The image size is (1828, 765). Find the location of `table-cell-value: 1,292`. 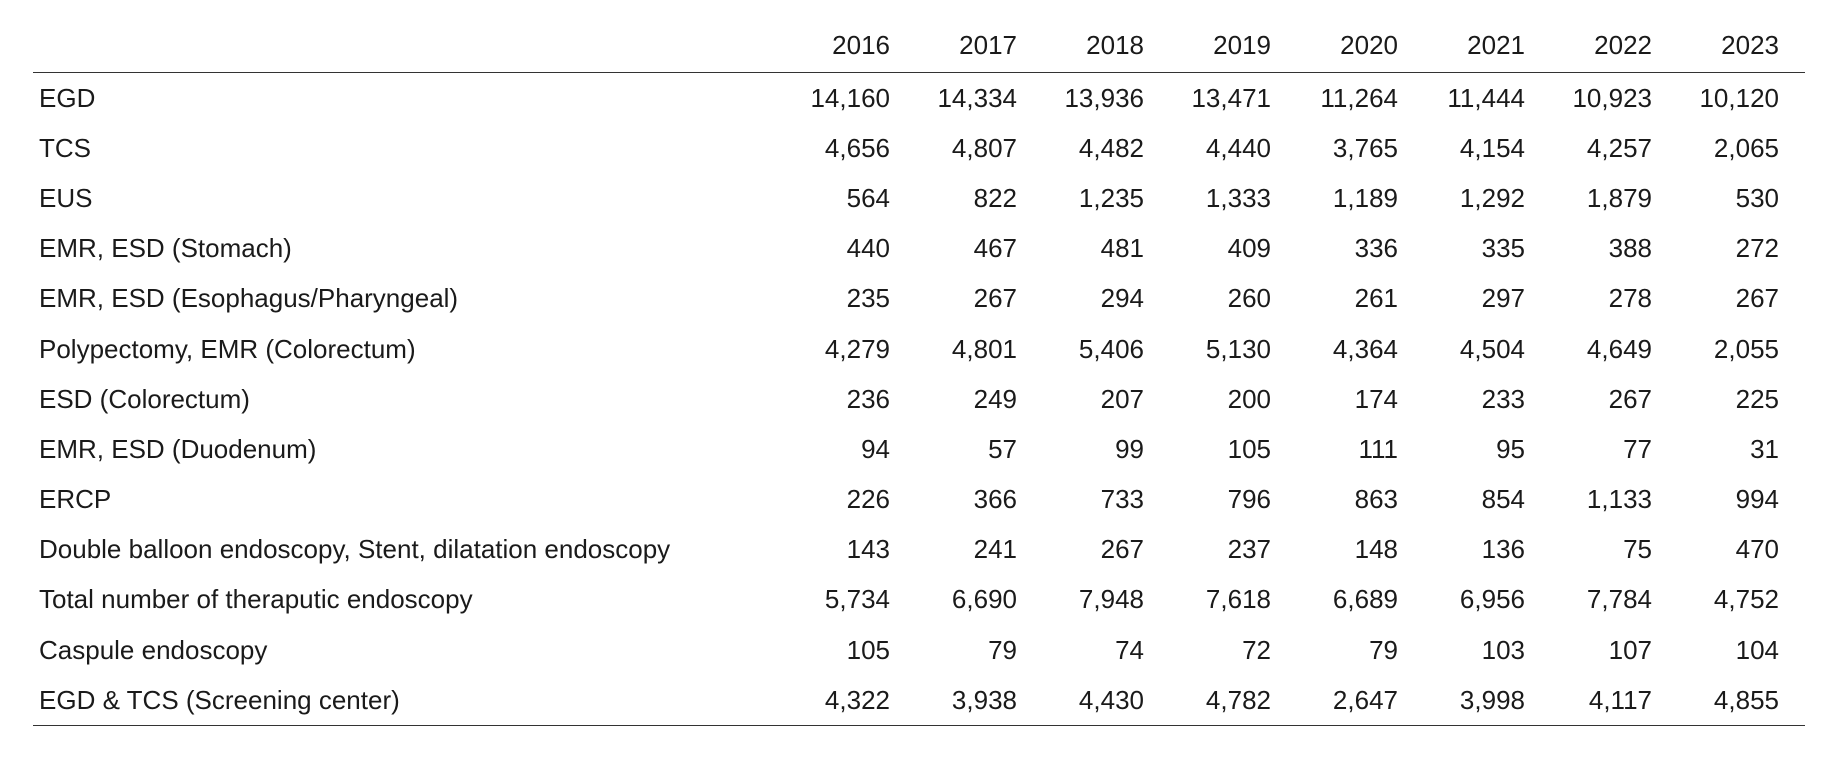

table-cell-value: 1,292 is located at coordinates (1492, 197).